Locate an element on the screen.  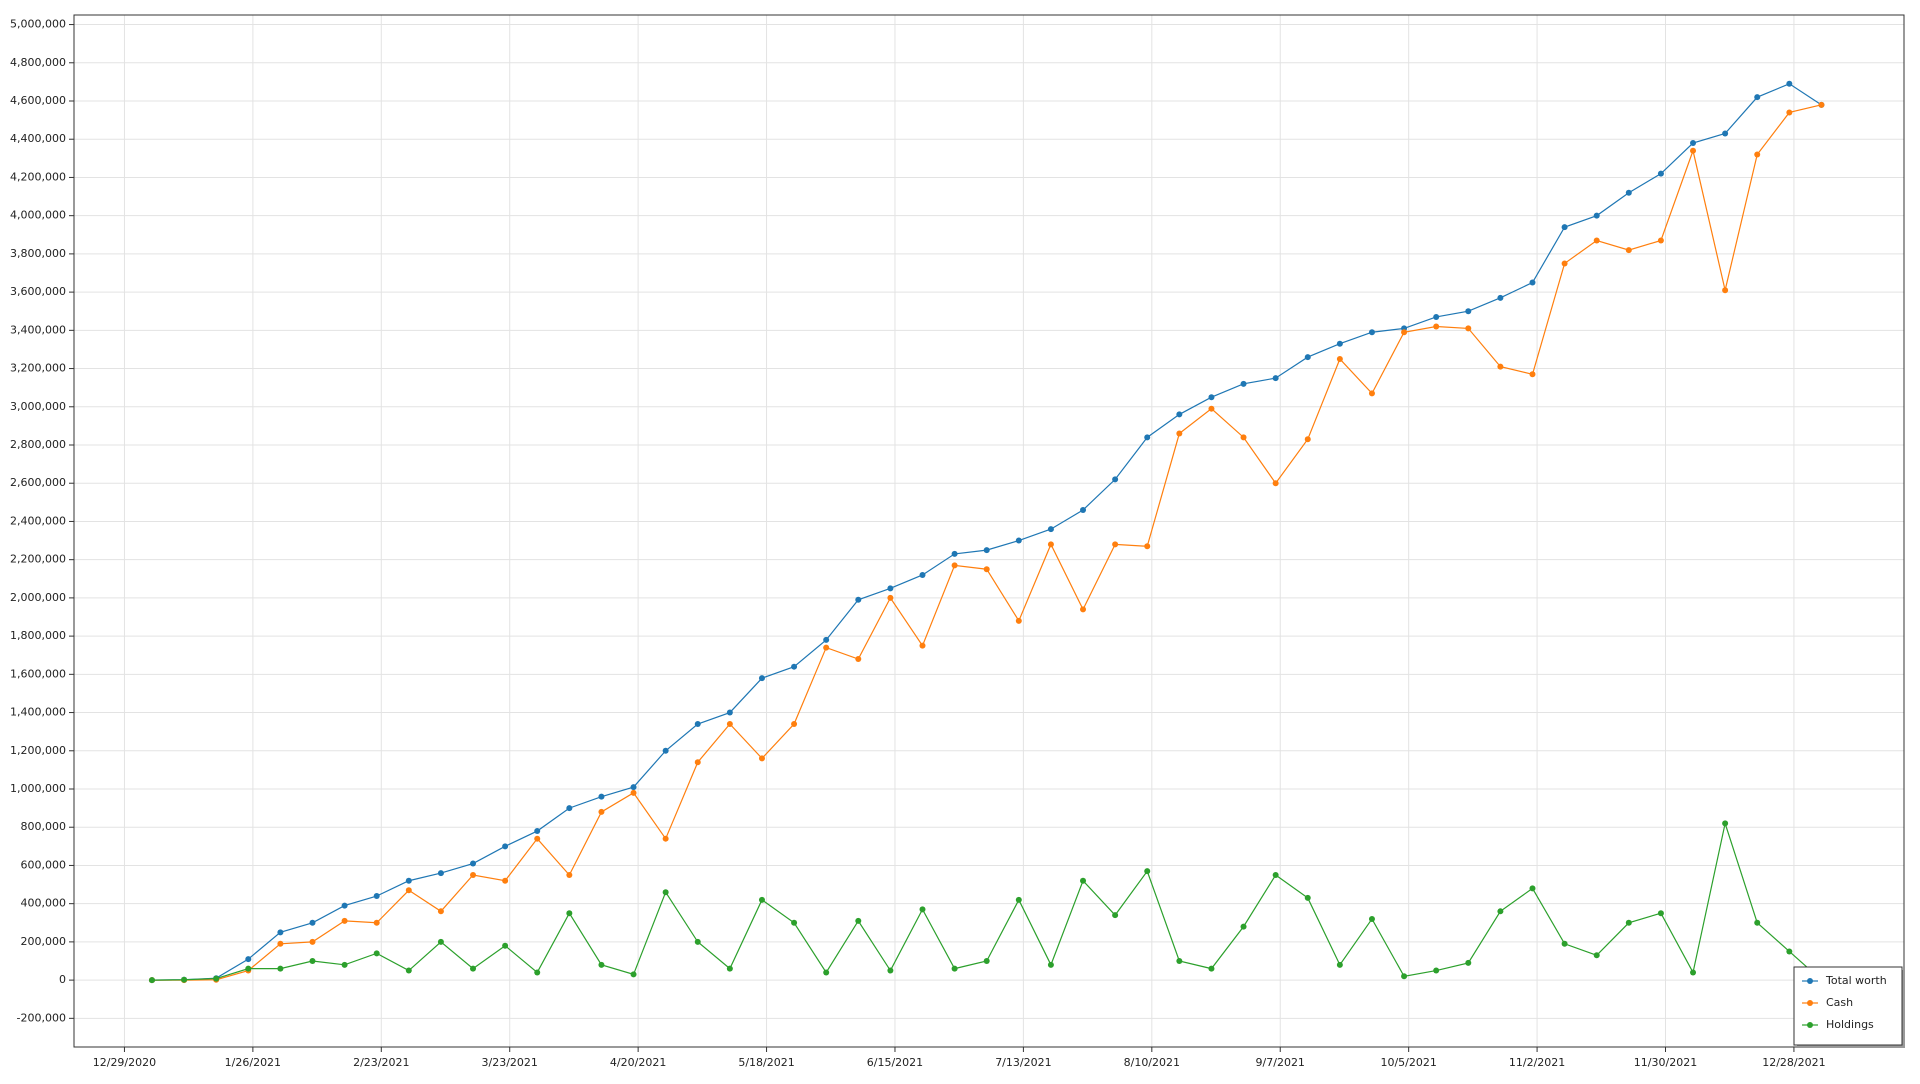
y-tick-label: 2,400,000 is located at coordinates (38, 520).